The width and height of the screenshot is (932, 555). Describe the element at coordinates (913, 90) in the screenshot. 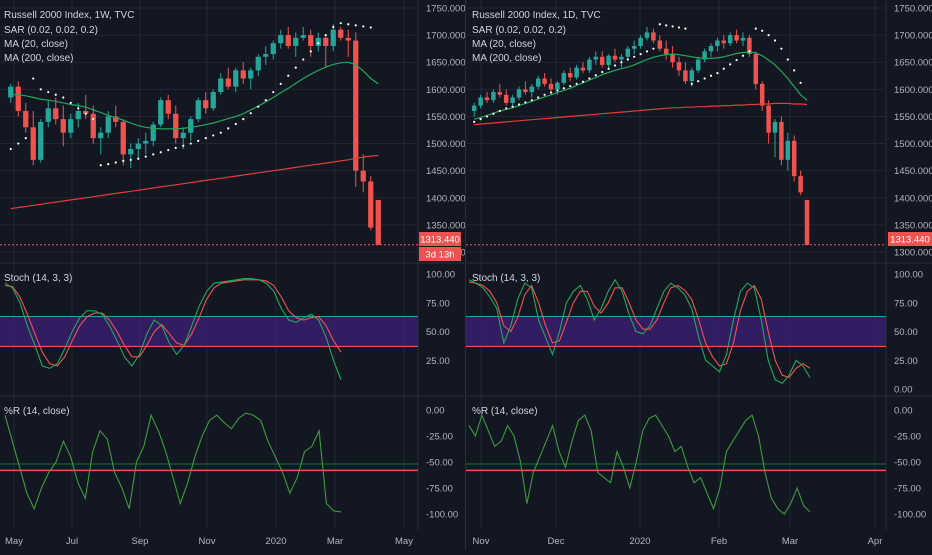

I see `price-axis-tick-label: 1600.000` at that location.